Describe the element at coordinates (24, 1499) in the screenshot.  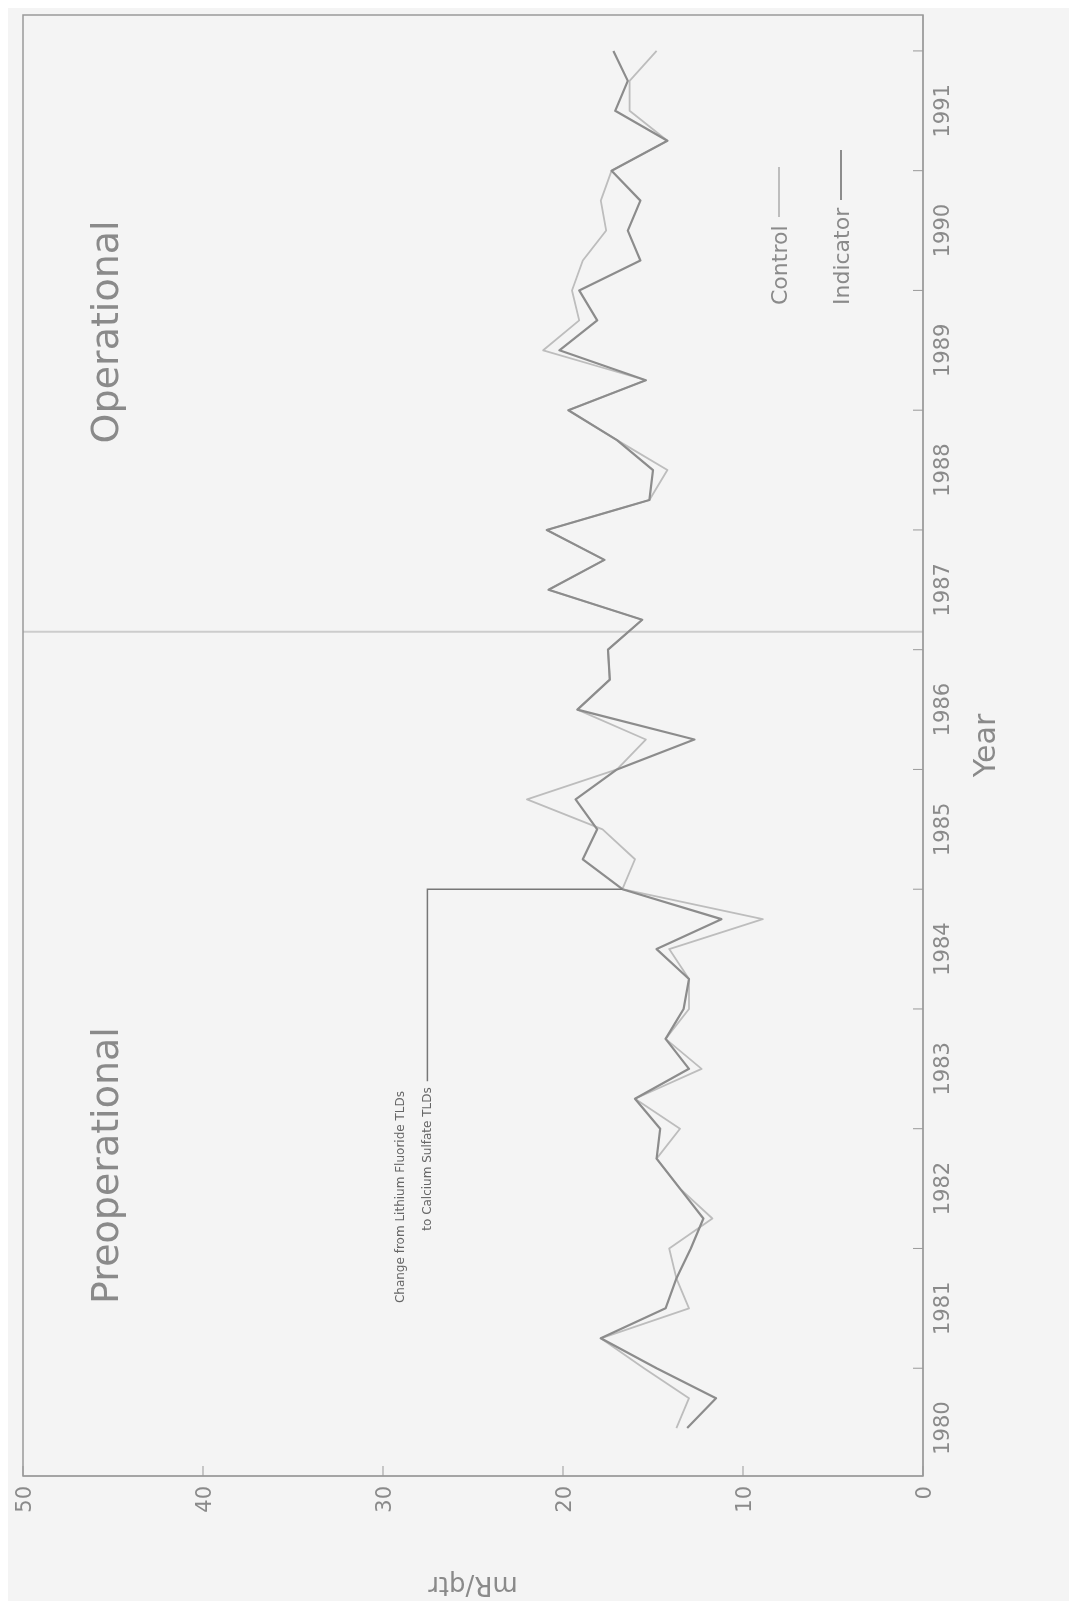
I see `x-tick-label: 50` at that location.